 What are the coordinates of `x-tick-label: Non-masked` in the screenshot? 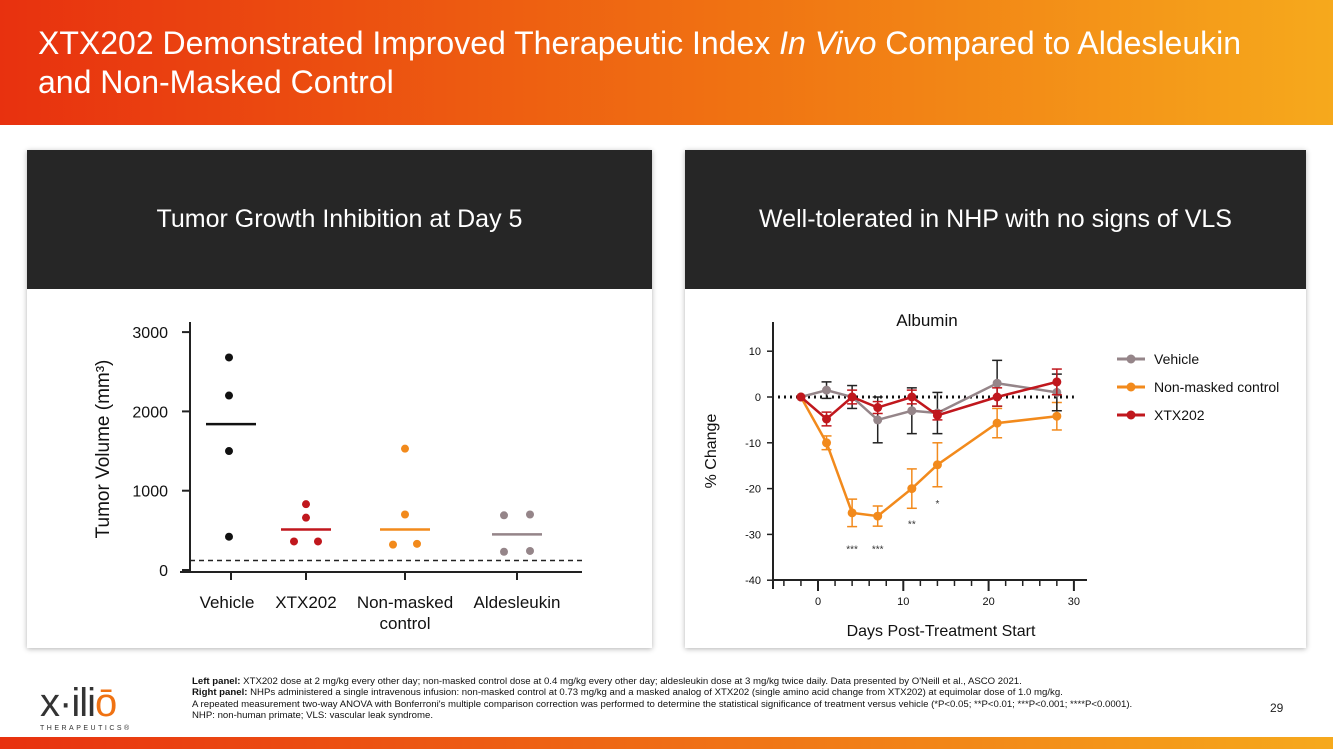 It's located at (405, 602).